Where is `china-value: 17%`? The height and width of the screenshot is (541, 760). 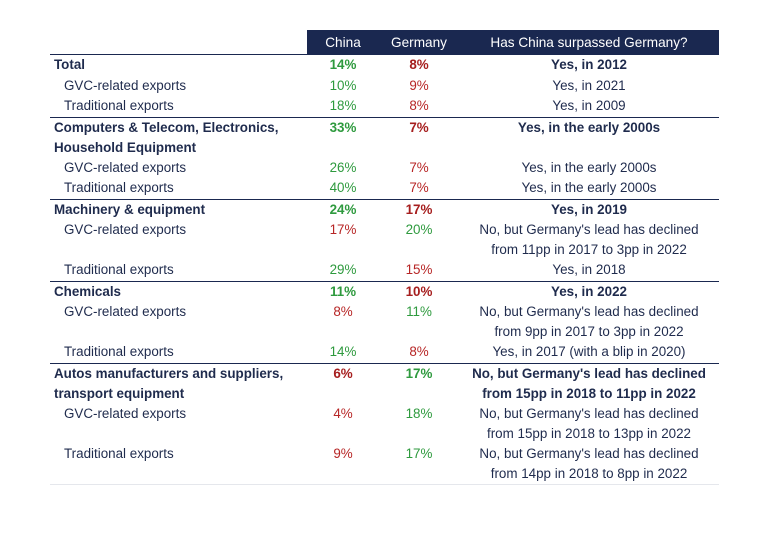
china-value: 17% is located at coordinates (343, 229).